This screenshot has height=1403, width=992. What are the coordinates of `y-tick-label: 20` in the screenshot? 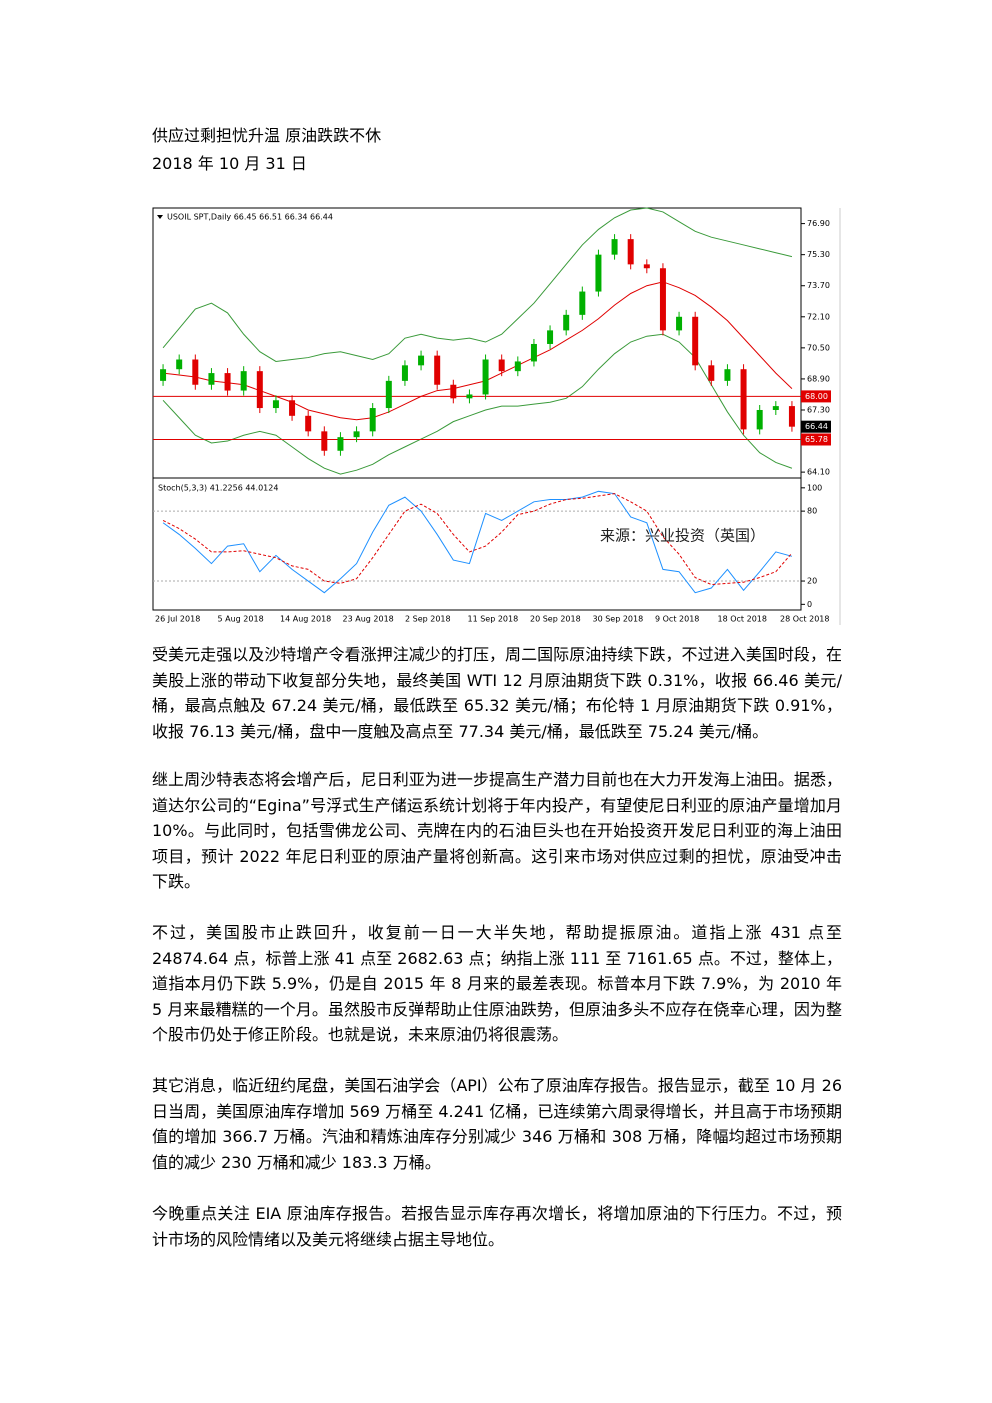 It's located at (812, 581).